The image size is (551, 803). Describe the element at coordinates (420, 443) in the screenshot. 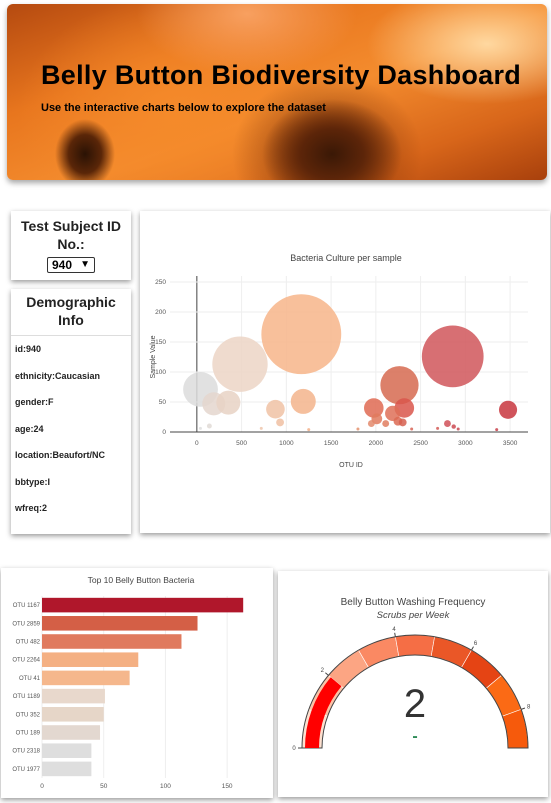

I see `bubble-x-tick-label: 2500` at that location.